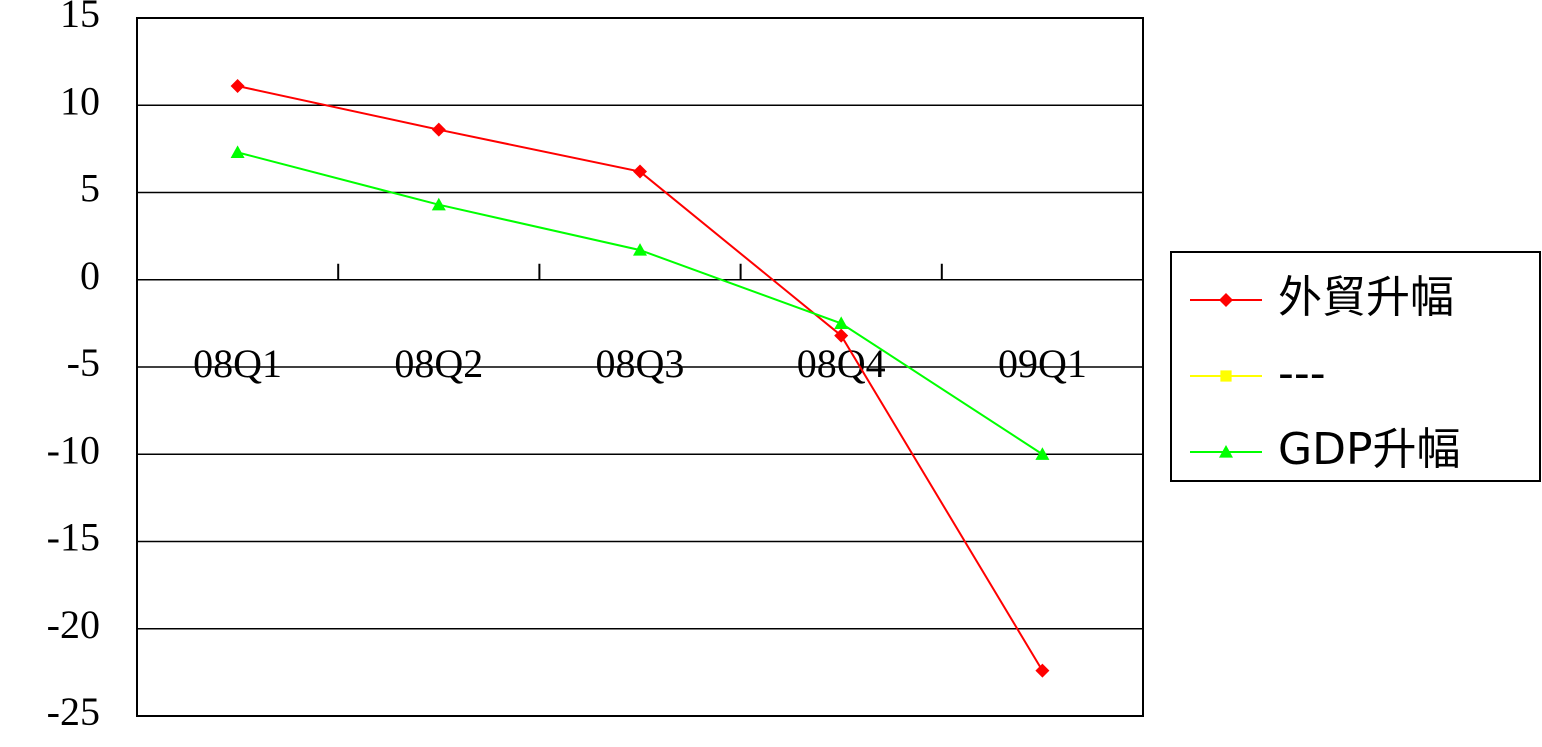 The height and width of the screenshot is (747, 1542). I want to click on x-tick-label: 08Q3, so click(640, 363).